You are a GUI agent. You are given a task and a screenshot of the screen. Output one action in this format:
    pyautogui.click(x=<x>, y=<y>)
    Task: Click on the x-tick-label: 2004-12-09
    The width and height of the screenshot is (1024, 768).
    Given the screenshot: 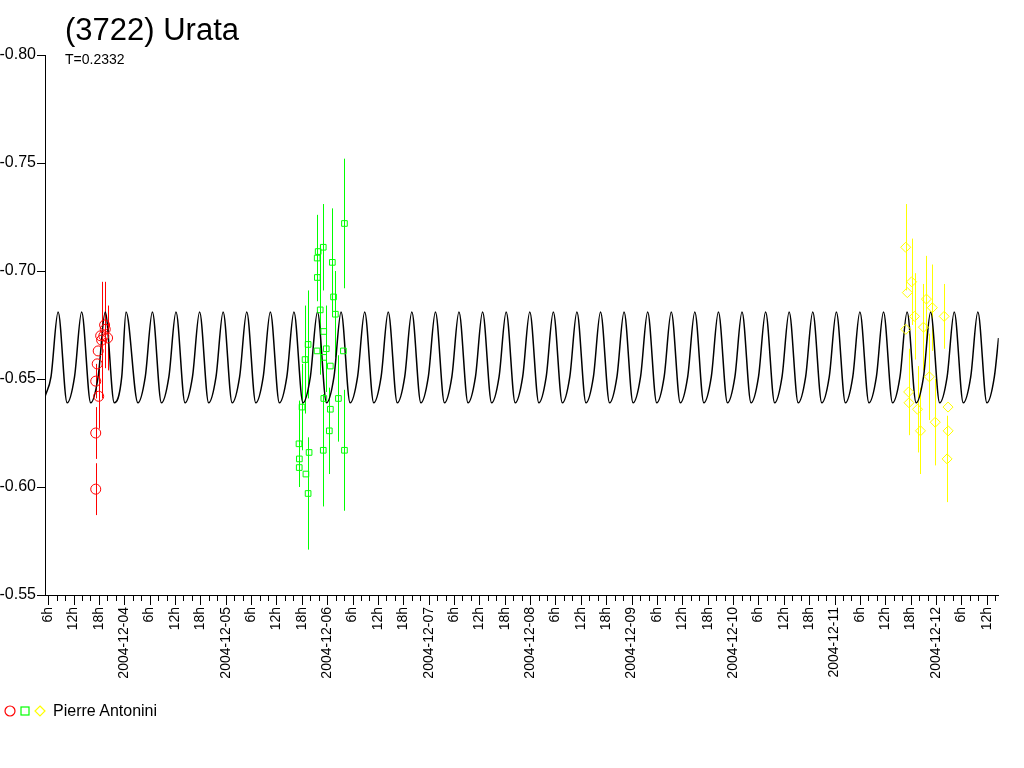 What is the action you would take?
    pyautogui.click(x=630, y=642)
    